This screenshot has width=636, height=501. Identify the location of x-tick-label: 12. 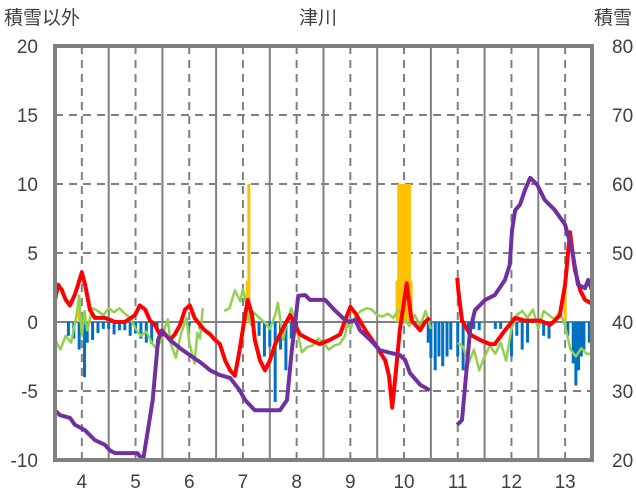
(511, 482).